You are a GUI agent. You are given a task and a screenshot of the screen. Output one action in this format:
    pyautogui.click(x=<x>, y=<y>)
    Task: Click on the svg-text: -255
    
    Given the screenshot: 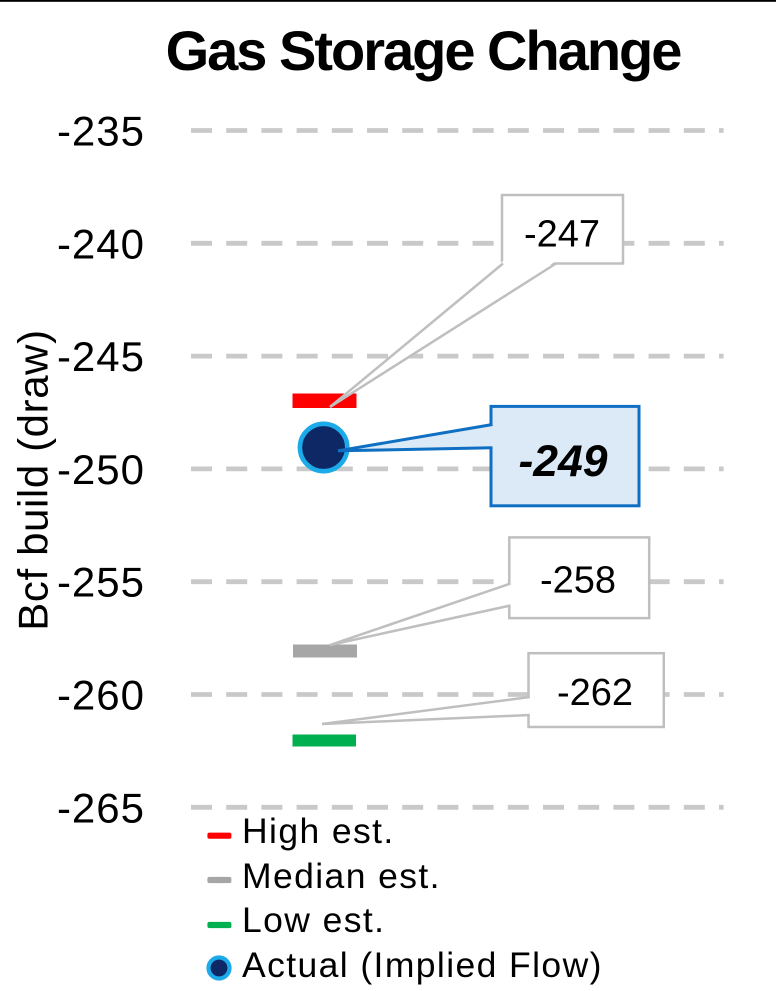 What is the action you would take?
    pyautogui.click(x=101, y=582)
    